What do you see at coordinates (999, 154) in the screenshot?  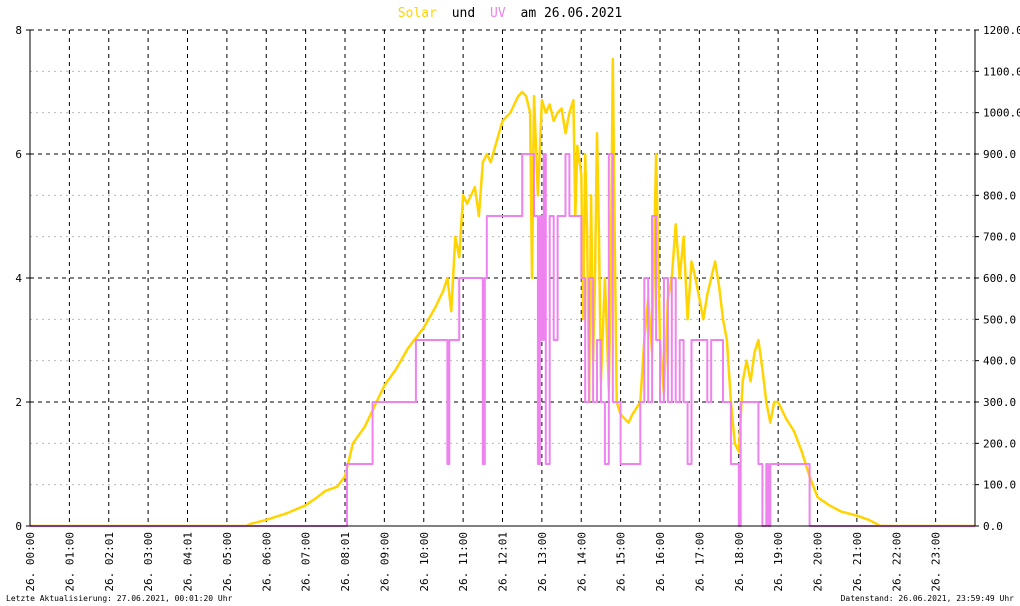 I see `right-tick-label: 900.0` at bounding box center [999, 154].